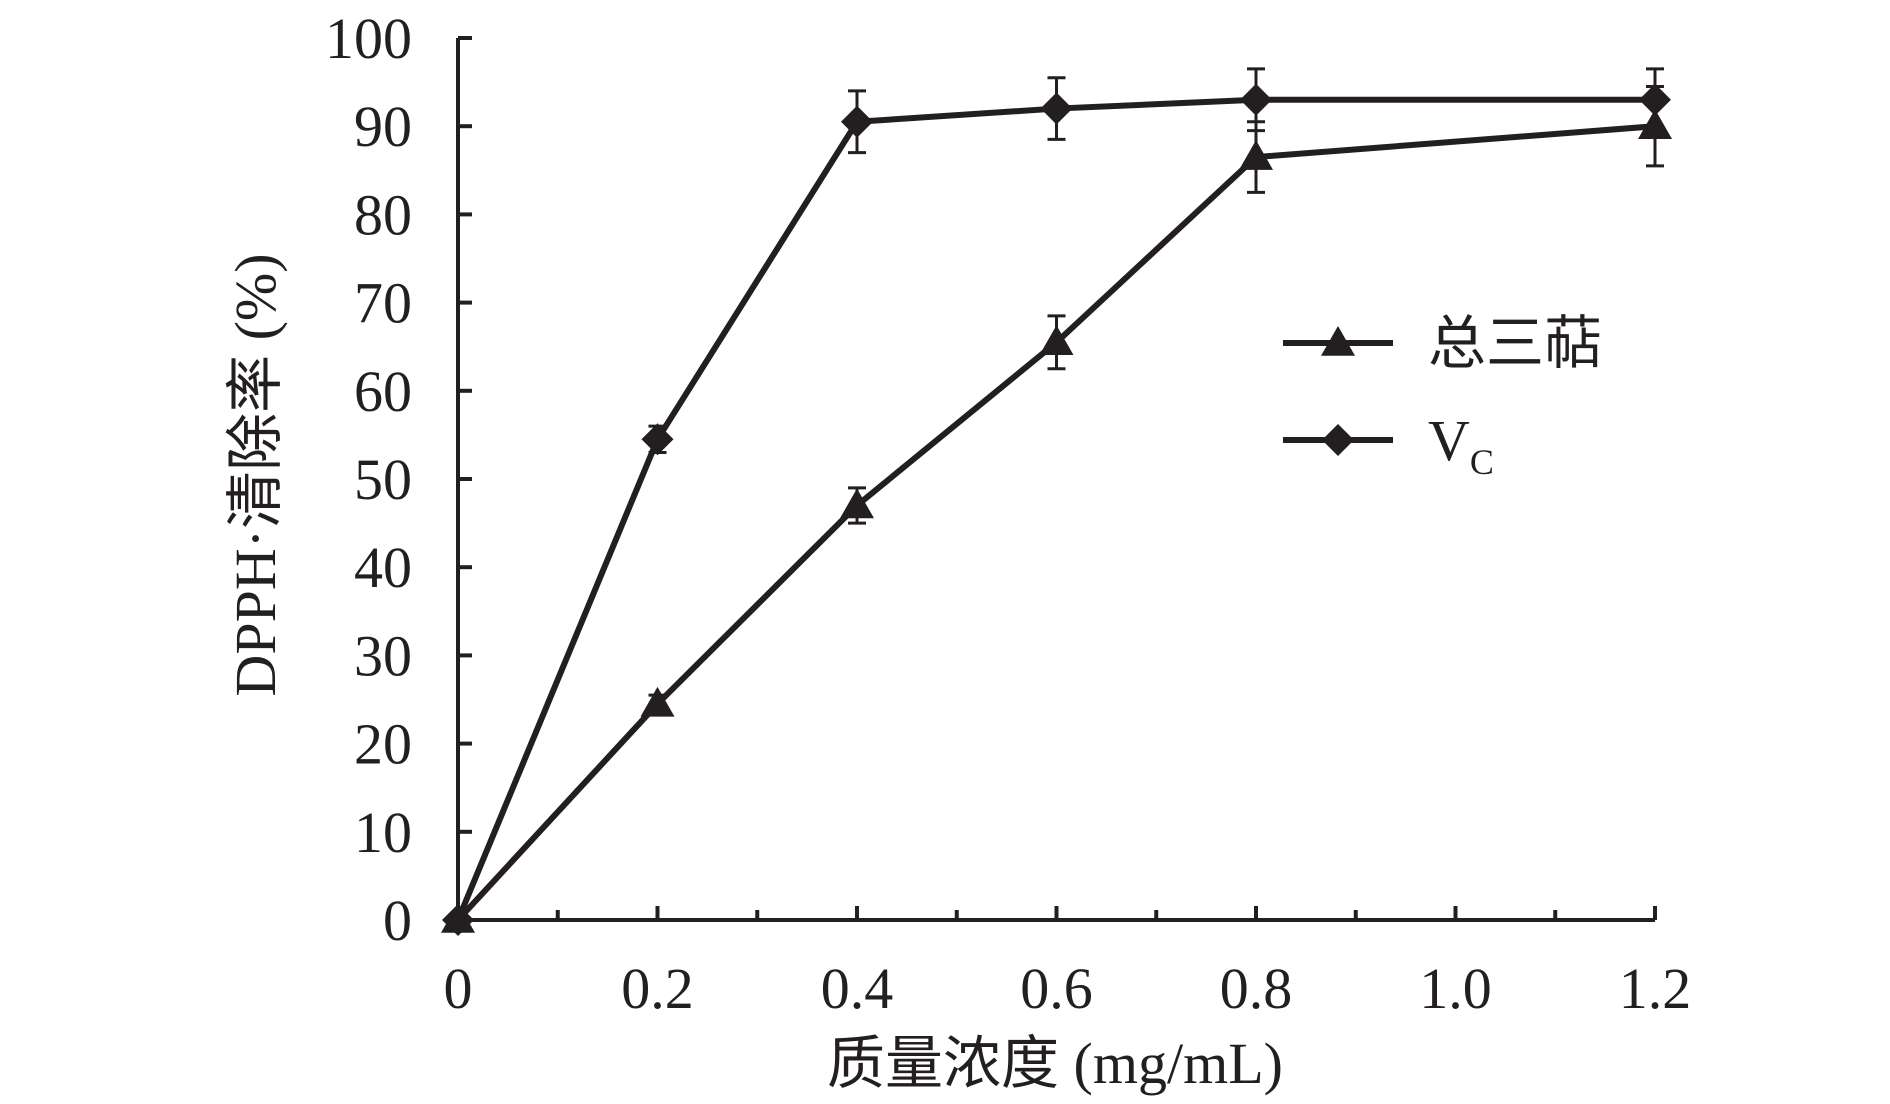 The width and height of the screenshot is (1890, 1104). I want to click on y-axis-title: DPPH·清除率 (%), so click(255, 474).